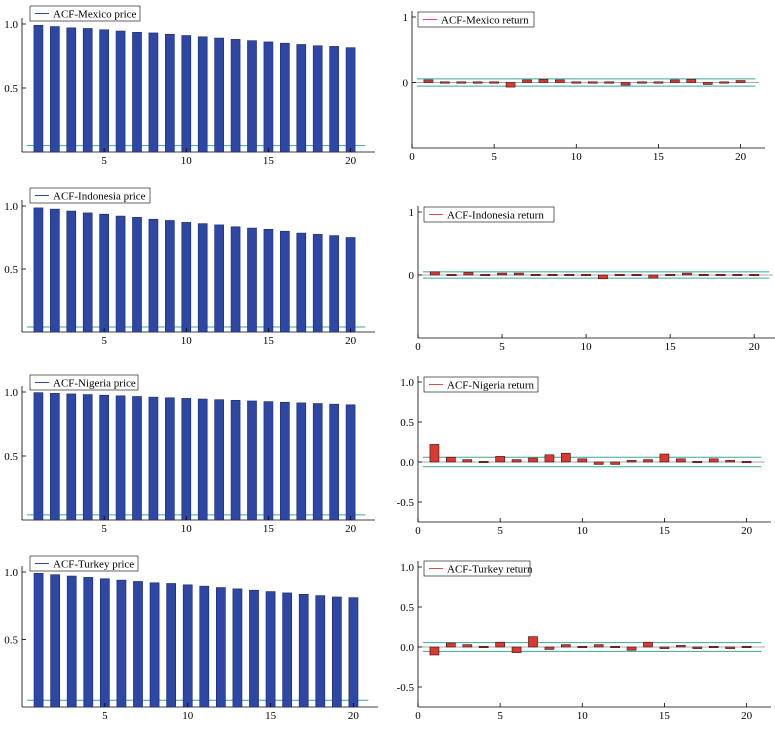  What do you see at coordinates (407, 648) in the screenshot?
I see `y-tick-label: 0.0` at bounding box center [407, 648].